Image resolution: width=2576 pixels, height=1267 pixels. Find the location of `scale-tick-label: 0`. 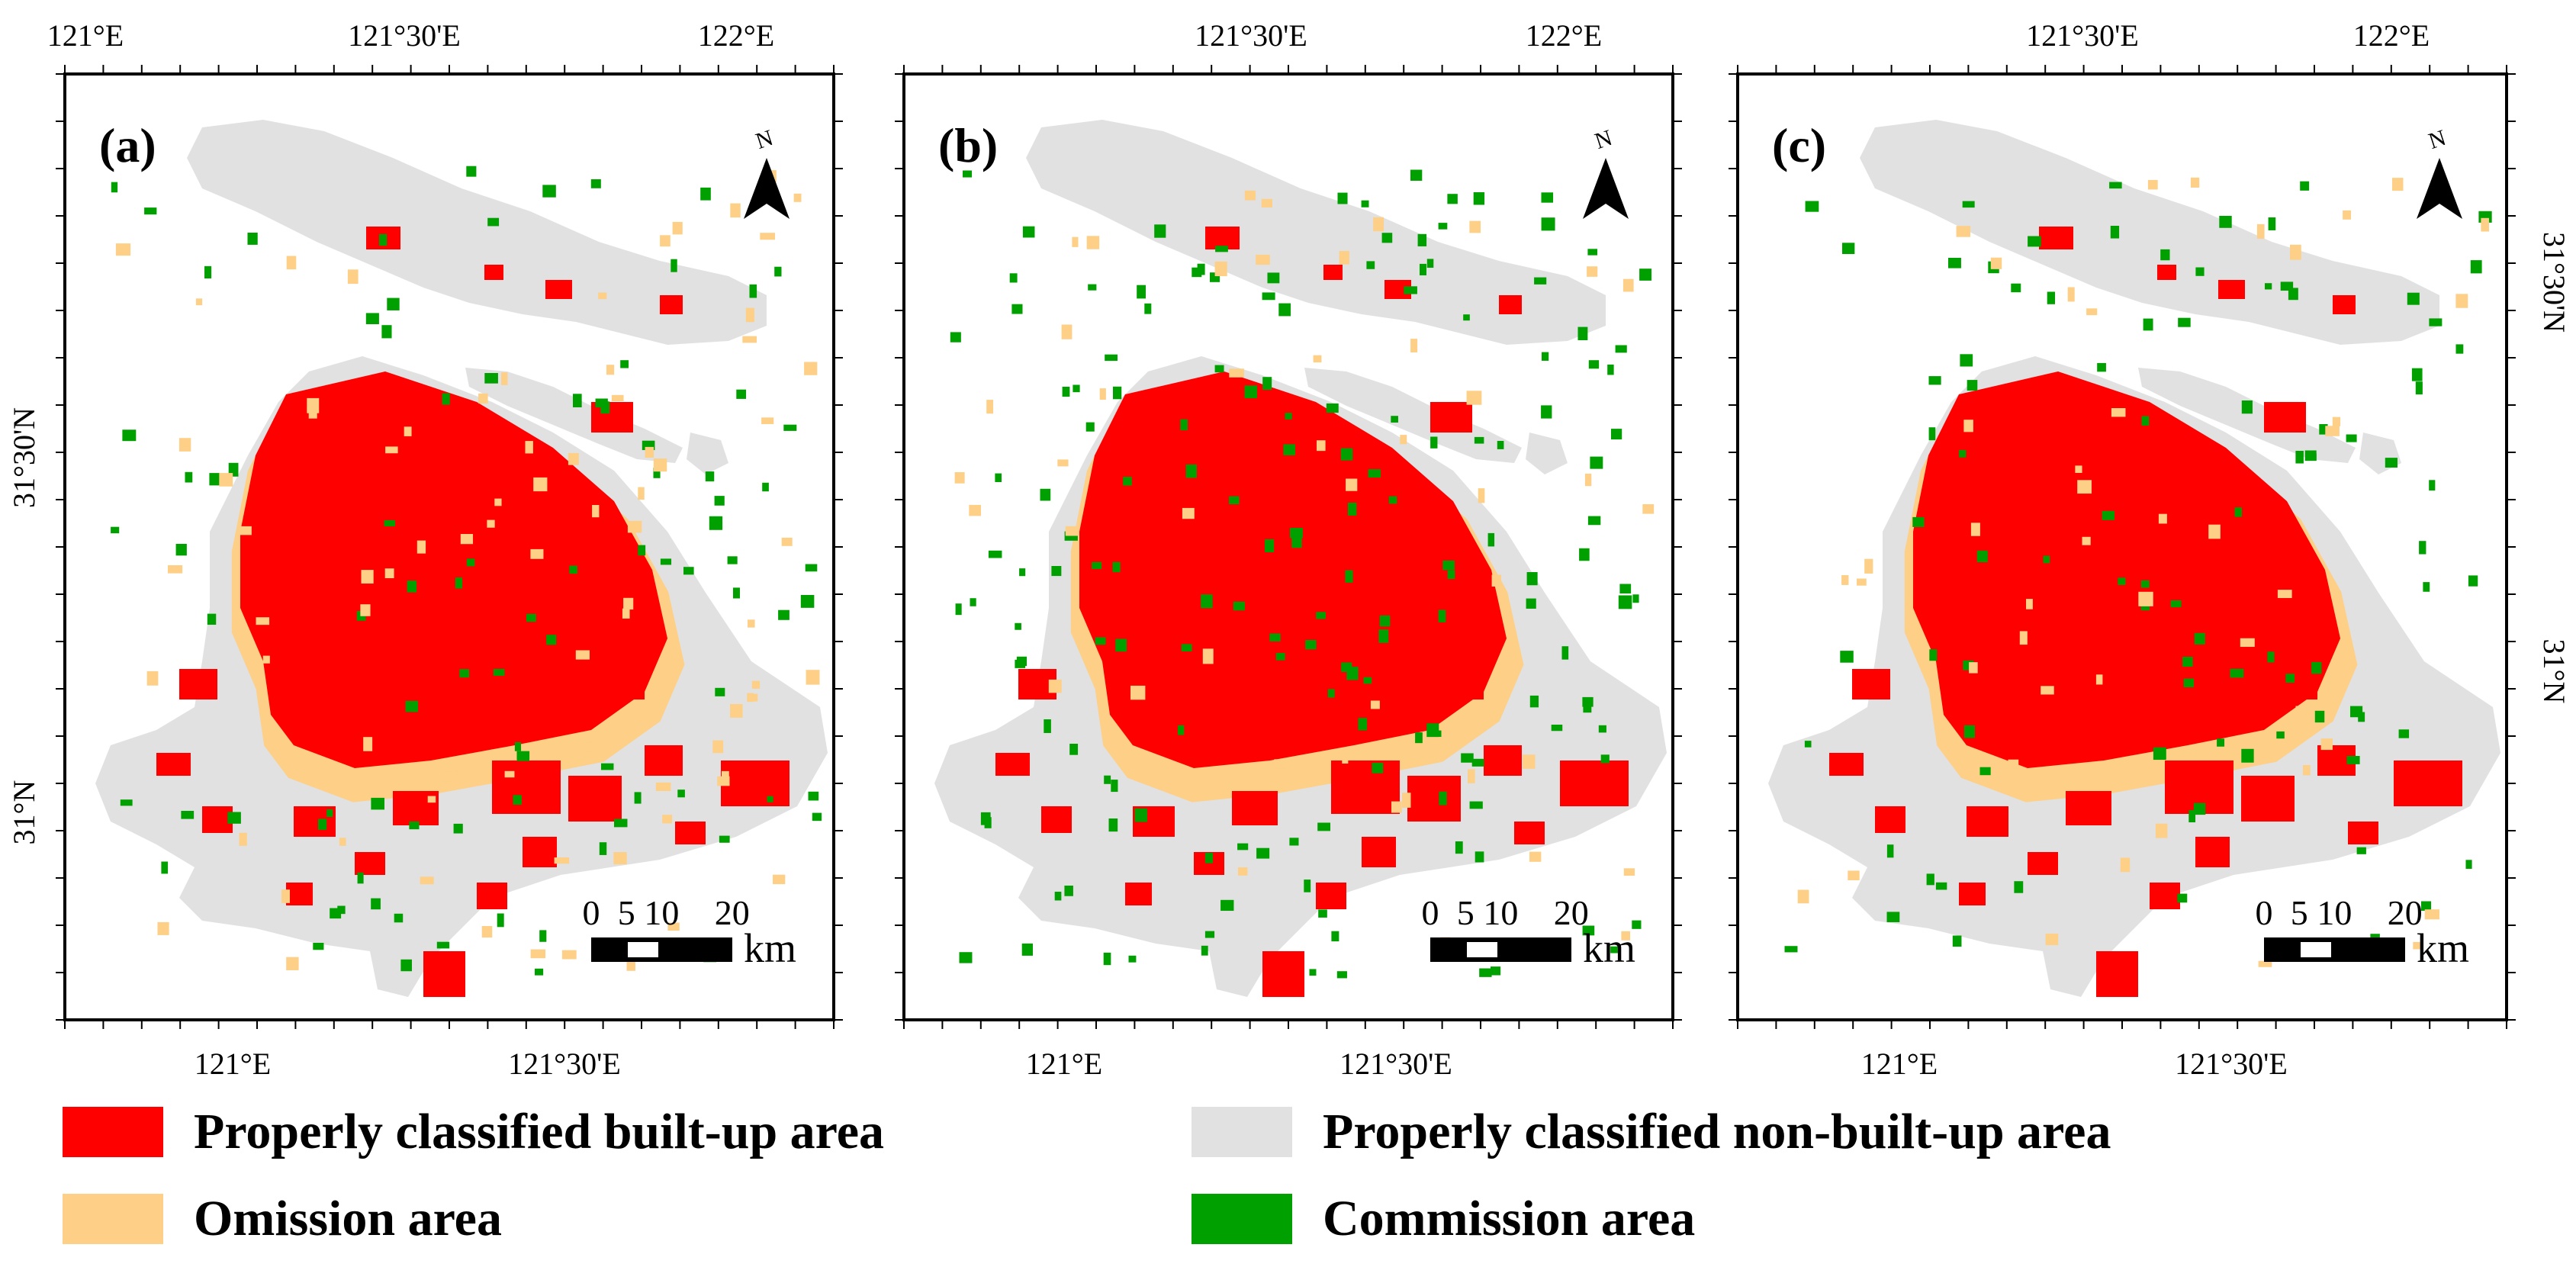

scale-tick-label: 0 is located at coordinates (1430, 912).